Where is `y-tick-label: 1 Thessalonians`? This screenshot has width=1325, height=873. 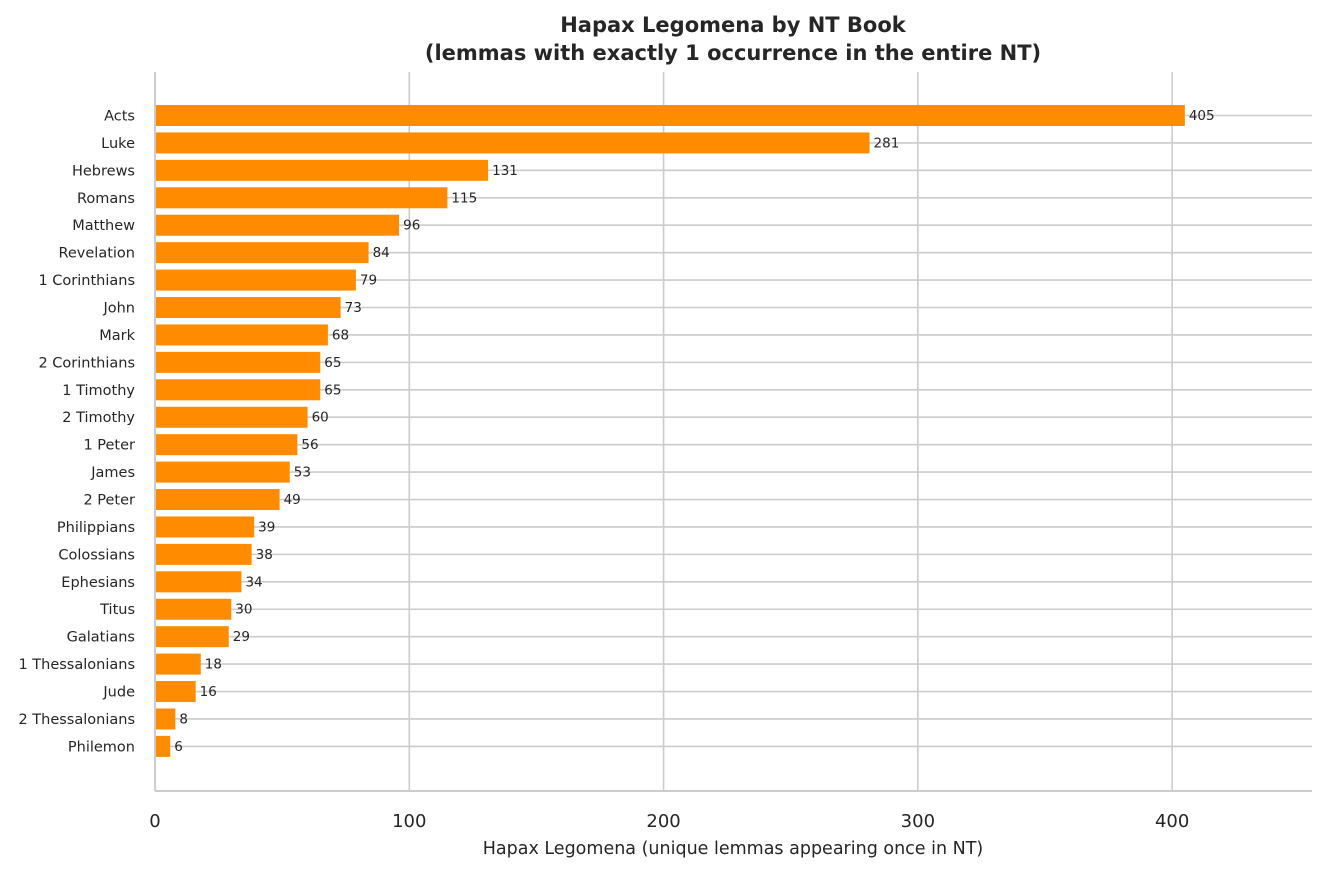
y-tick-label: 1 Thessalonians is located at coordinates (76, 665).